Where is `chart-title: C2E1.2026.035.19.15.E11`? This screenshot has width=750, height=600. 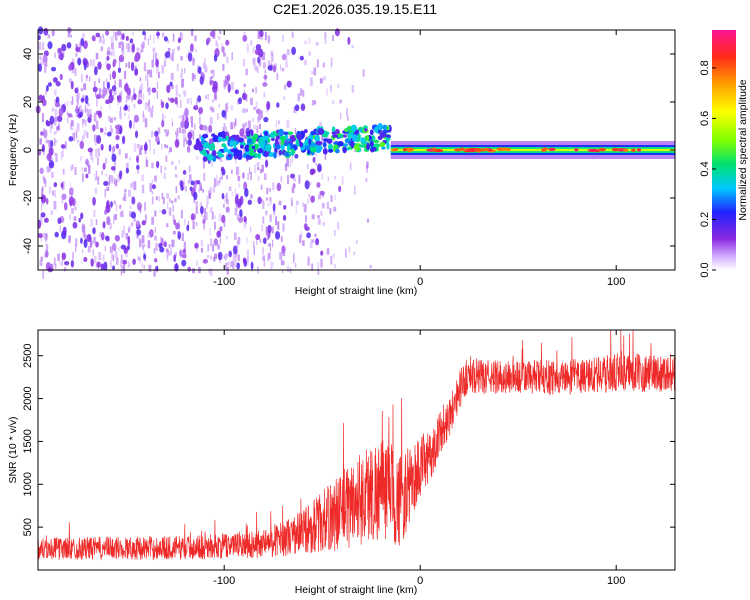
chart-title: C2E1.2026.035.19.15.E11 is located at coordinates (355, 9).